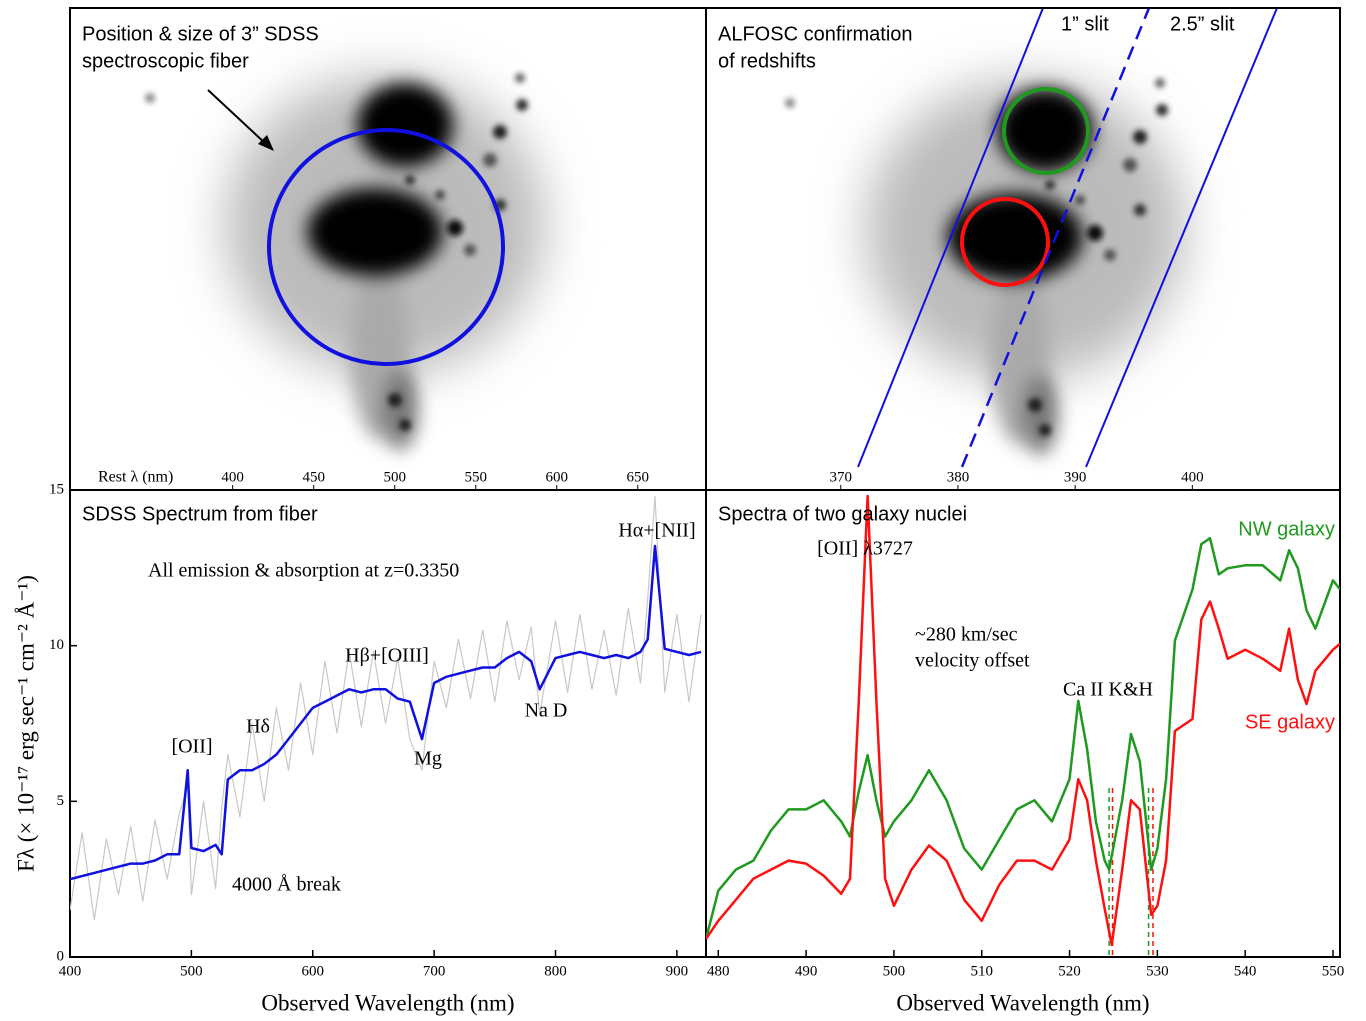 The height and width of the screenshot is (1021, 1366). I want to click on x-tick-label: 600, so click(312, 971).